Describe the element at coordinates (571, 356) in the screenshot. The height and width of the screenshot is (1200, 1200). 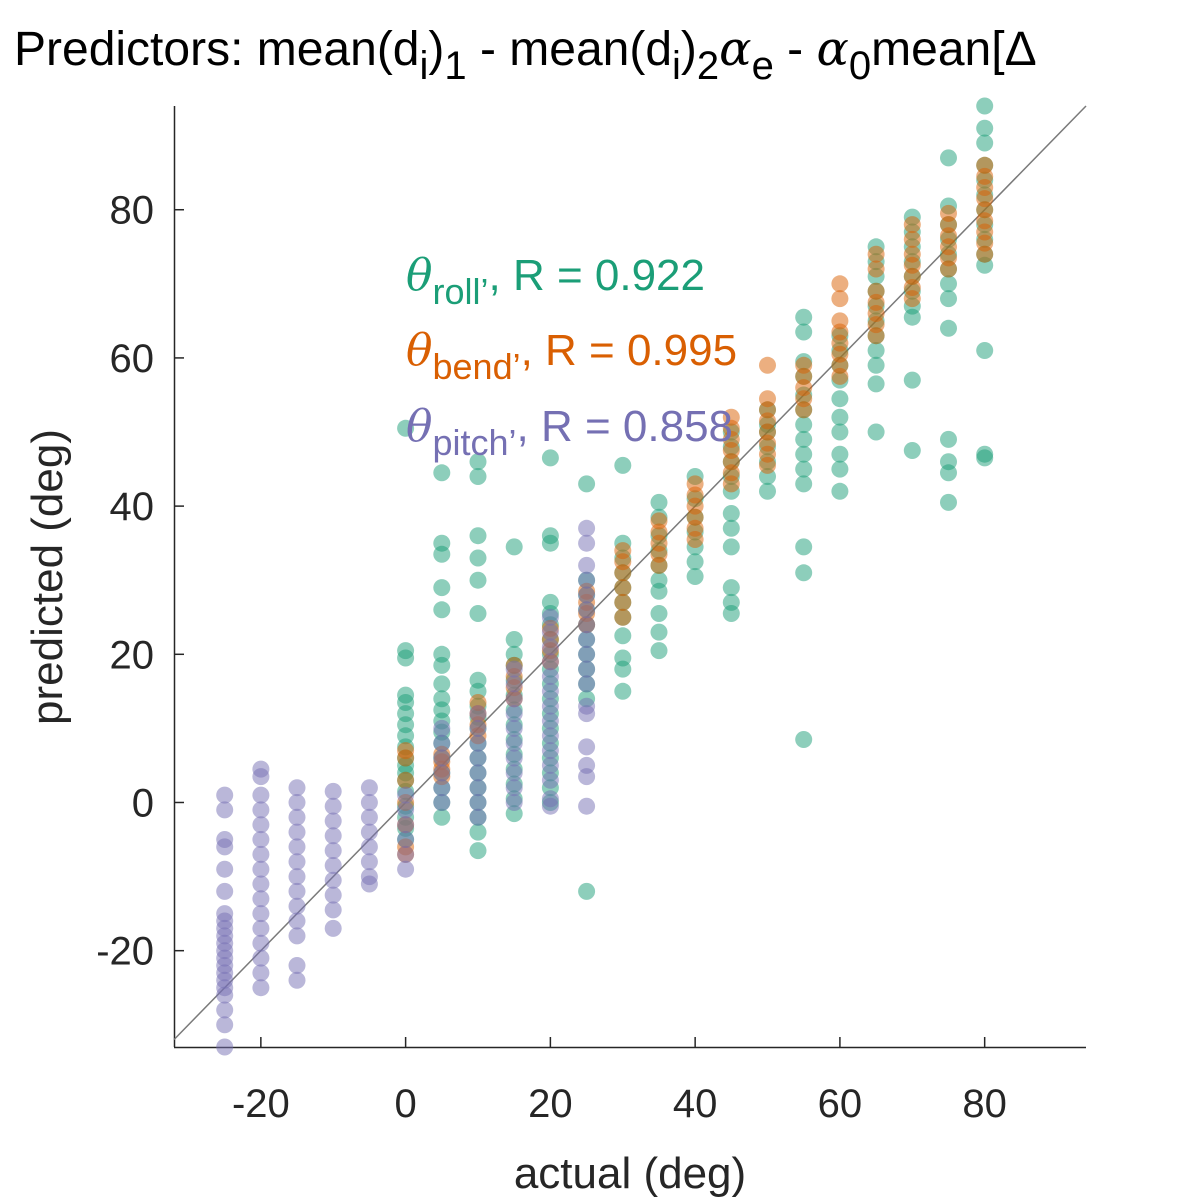
I see `annotation-1: θbend’, R = 0.995` at that location.